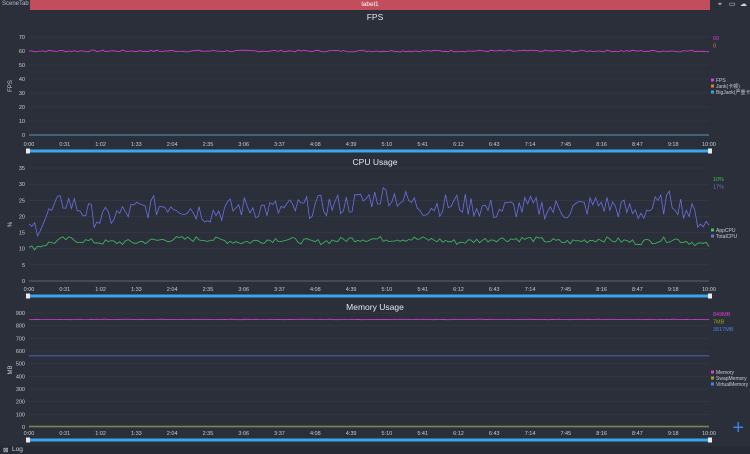  I want to click on y-tick-label-0-7: 70, so click(22, 38).